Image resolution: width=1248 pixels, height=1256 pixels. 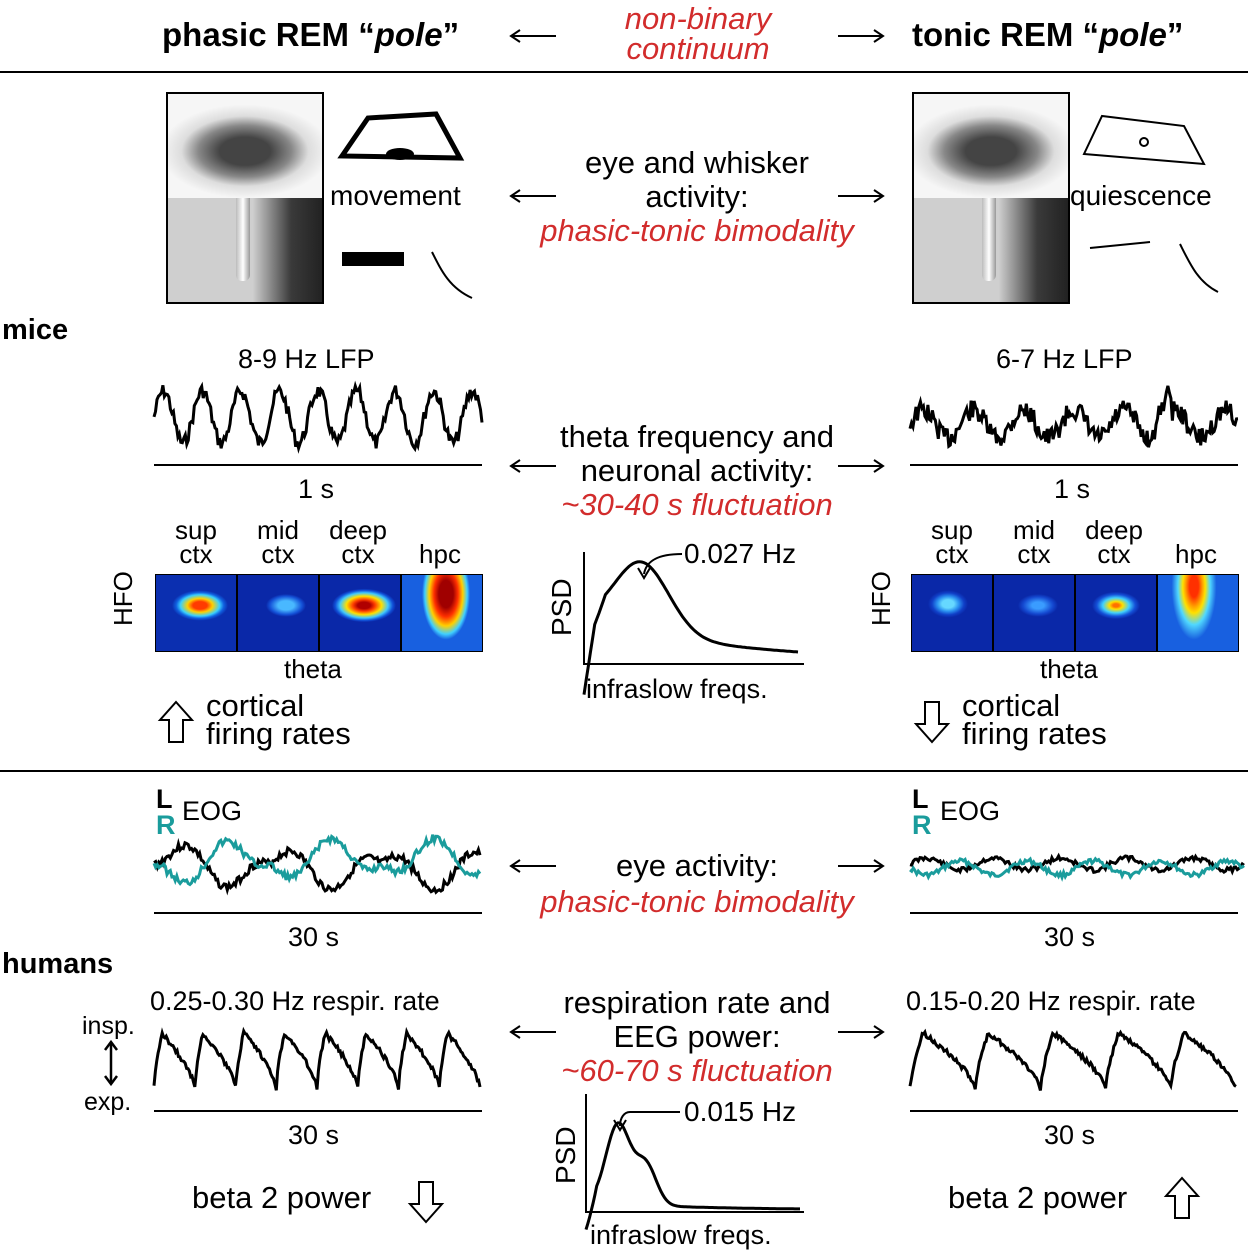 What do you see at coordinates (861, 466) in the screenshot?
I see `theta-right-arrow-icon` at bounding box center [861, 466].